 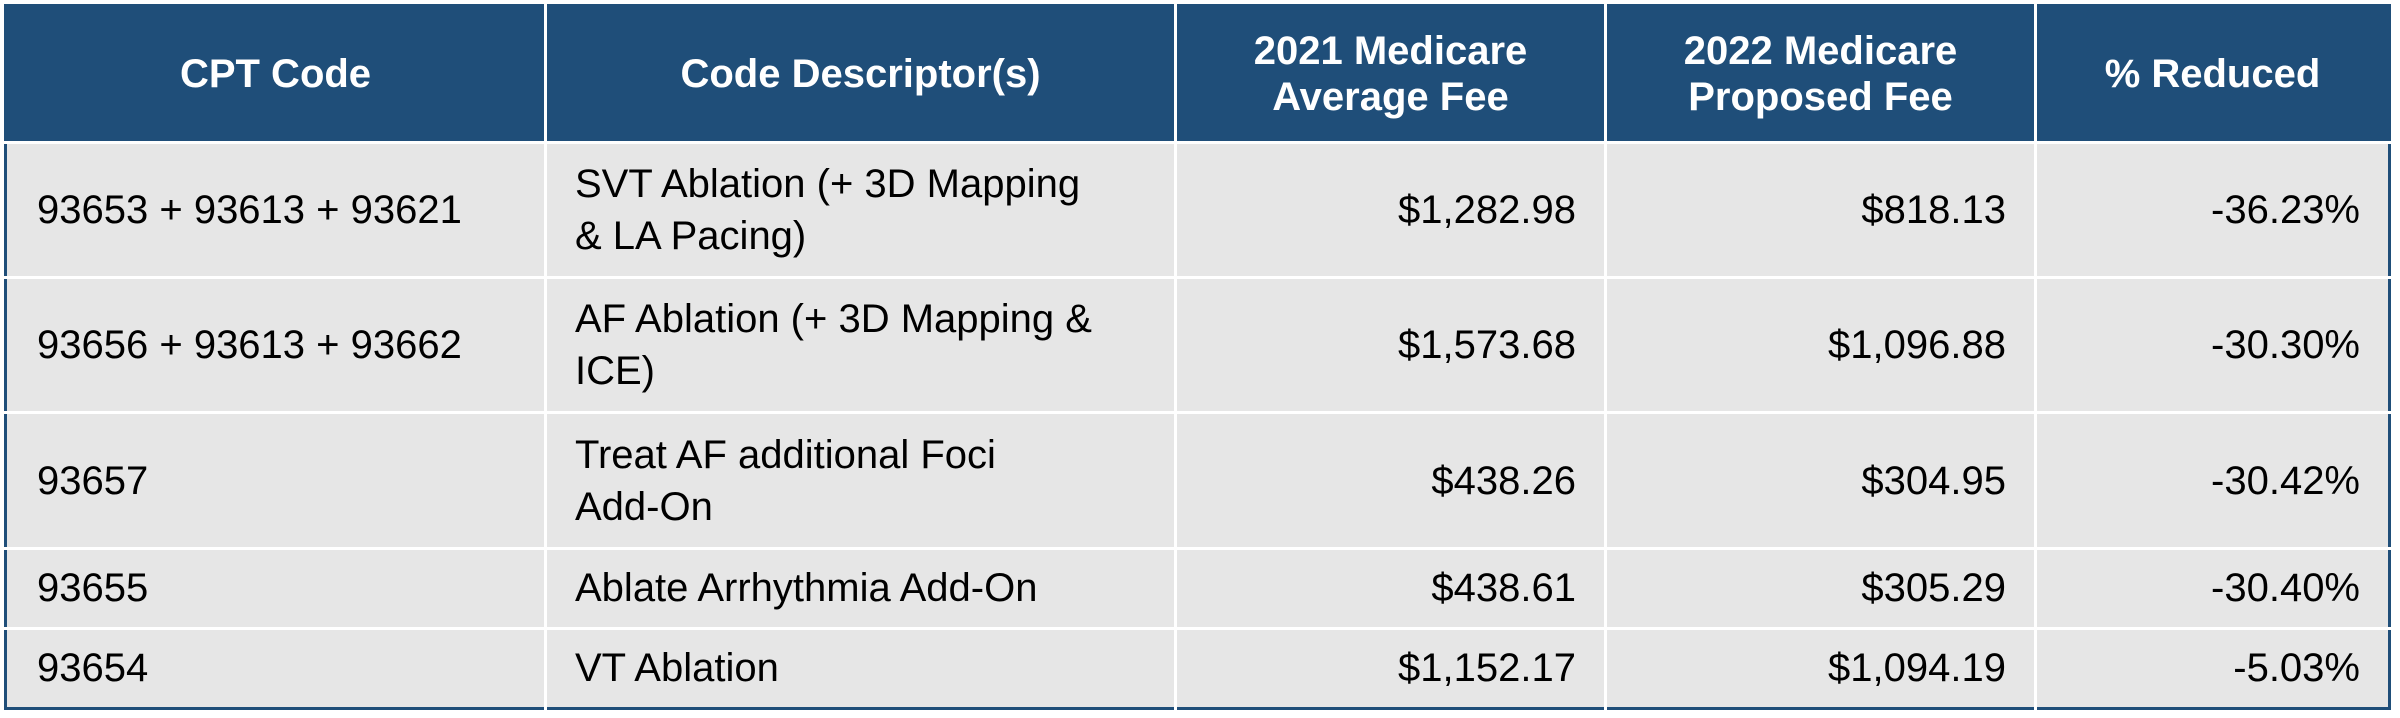 I want to click on fee-2022-cell: $1,096.88, so click(x=1821, y=344).